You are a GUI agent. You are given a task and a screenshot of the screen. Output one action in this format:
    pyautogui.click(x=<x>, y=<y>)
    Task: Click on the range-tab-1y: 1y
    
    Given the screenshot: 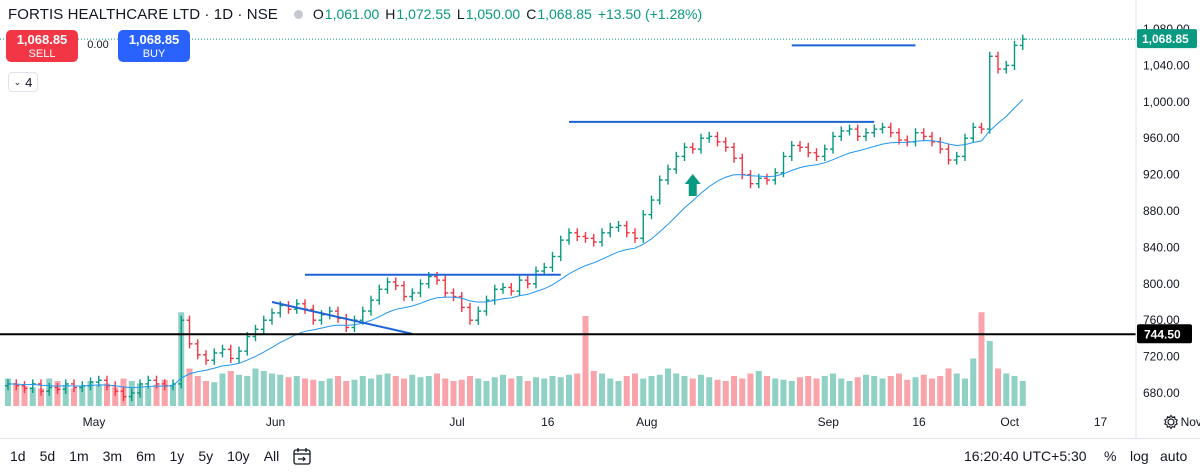 What is the action you would take?
    pyautogui.click(x=177, y=456)
    